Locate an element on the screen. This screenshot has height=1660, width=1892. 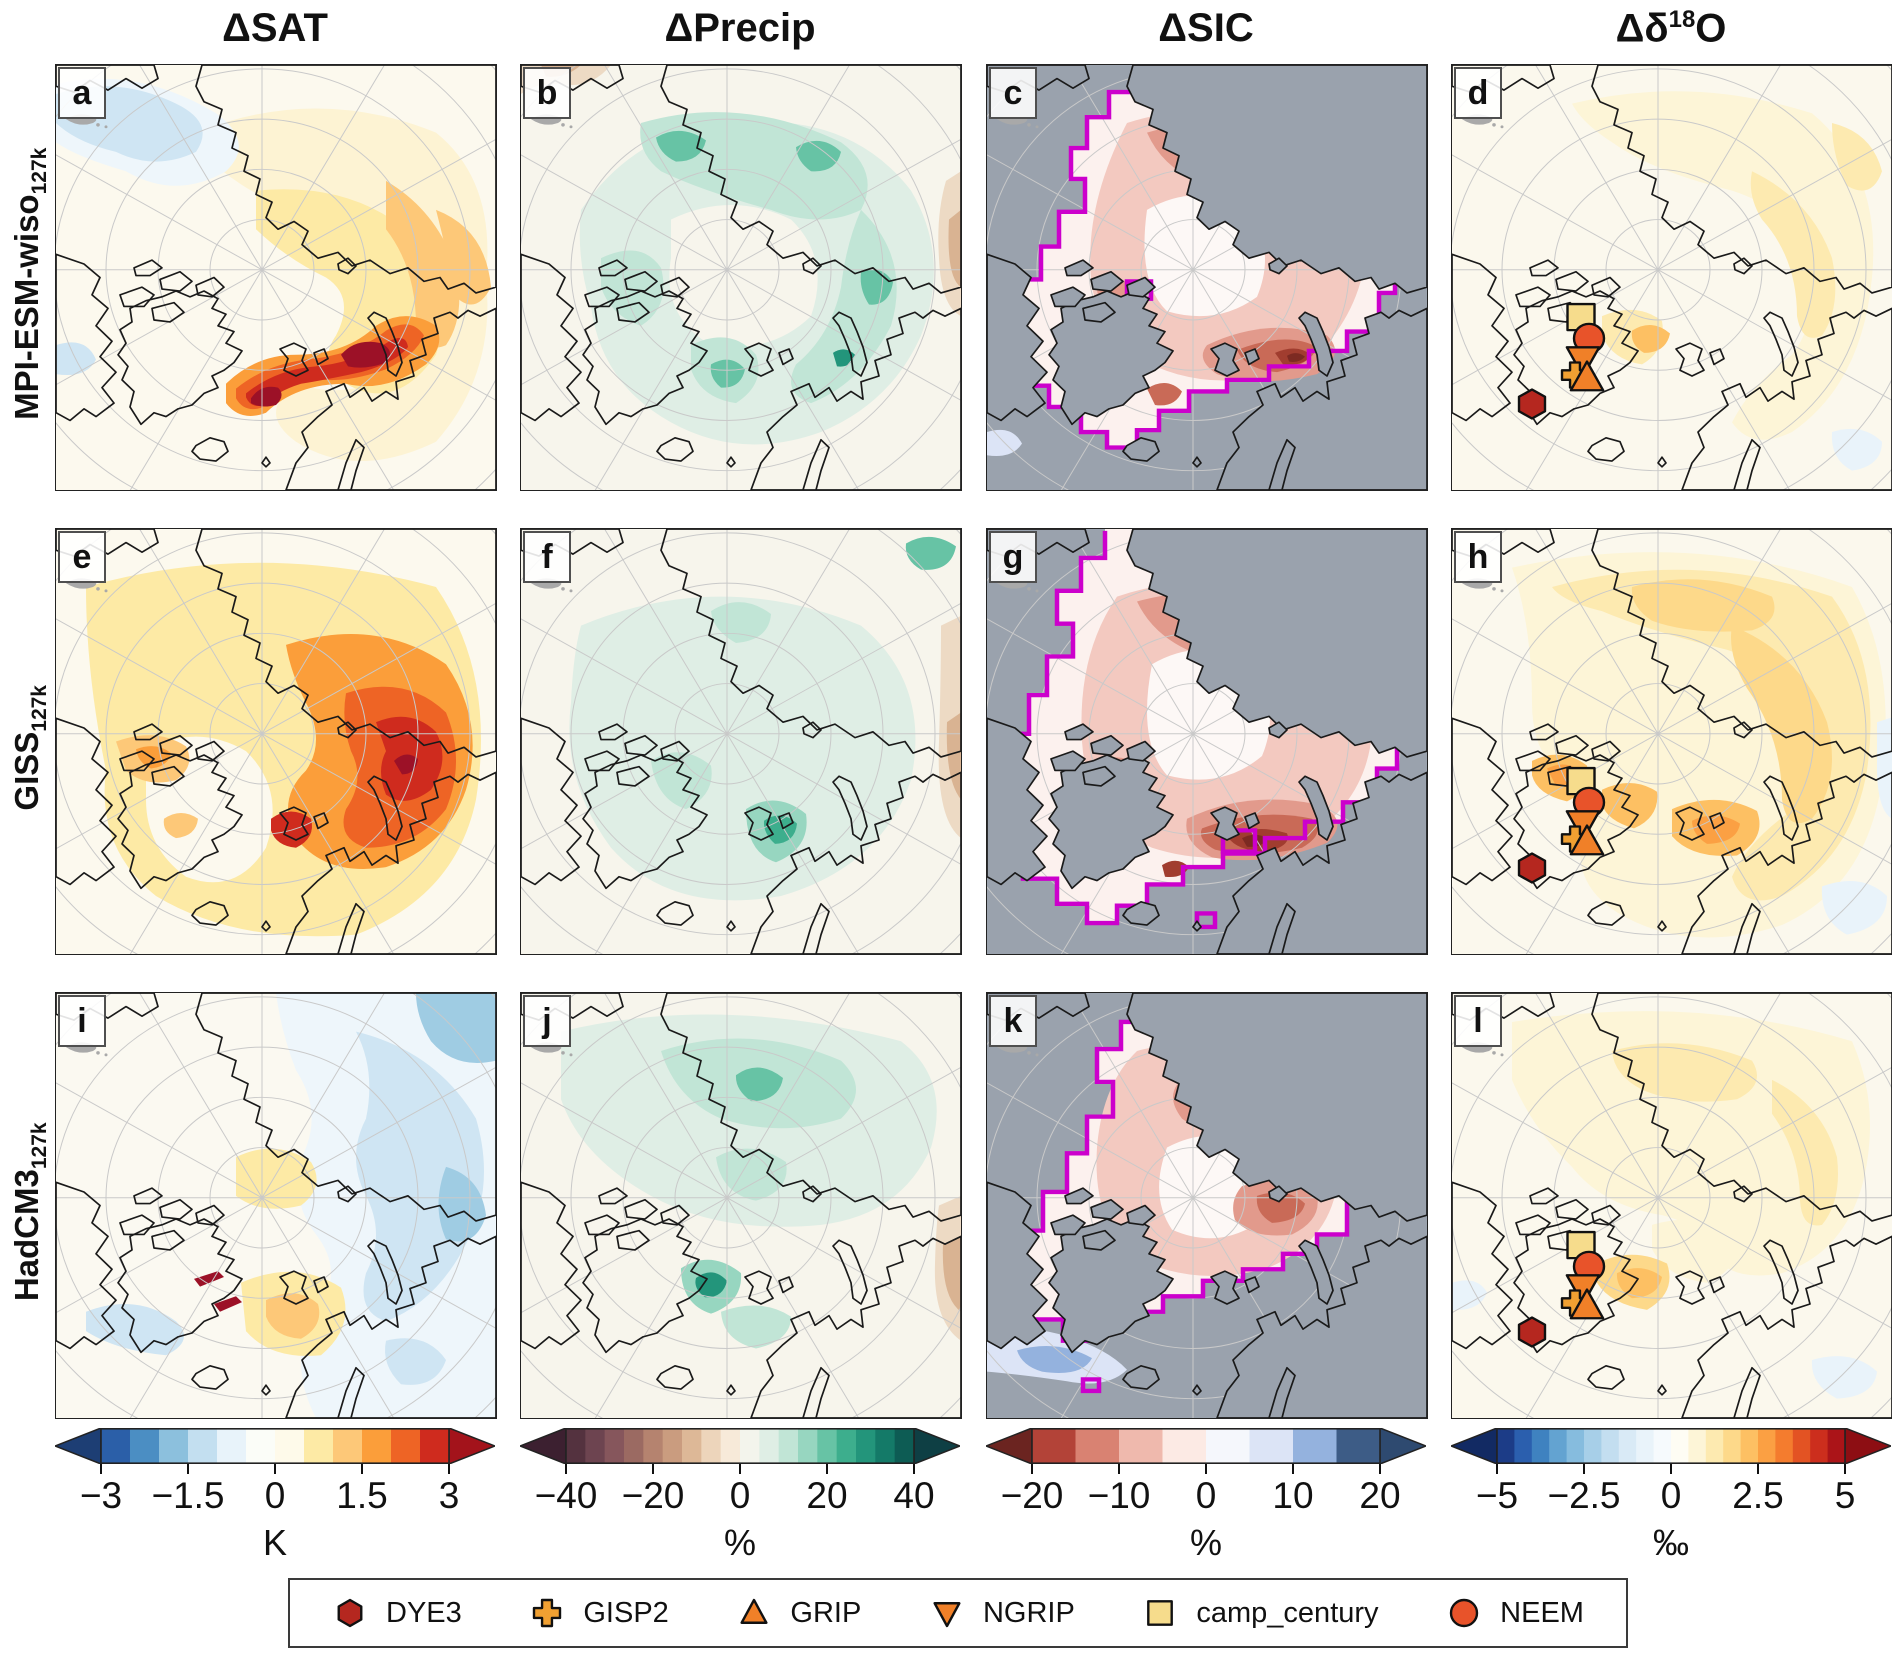
colorbar-tick-label: −10 is located at coordinates (1119, 1495).